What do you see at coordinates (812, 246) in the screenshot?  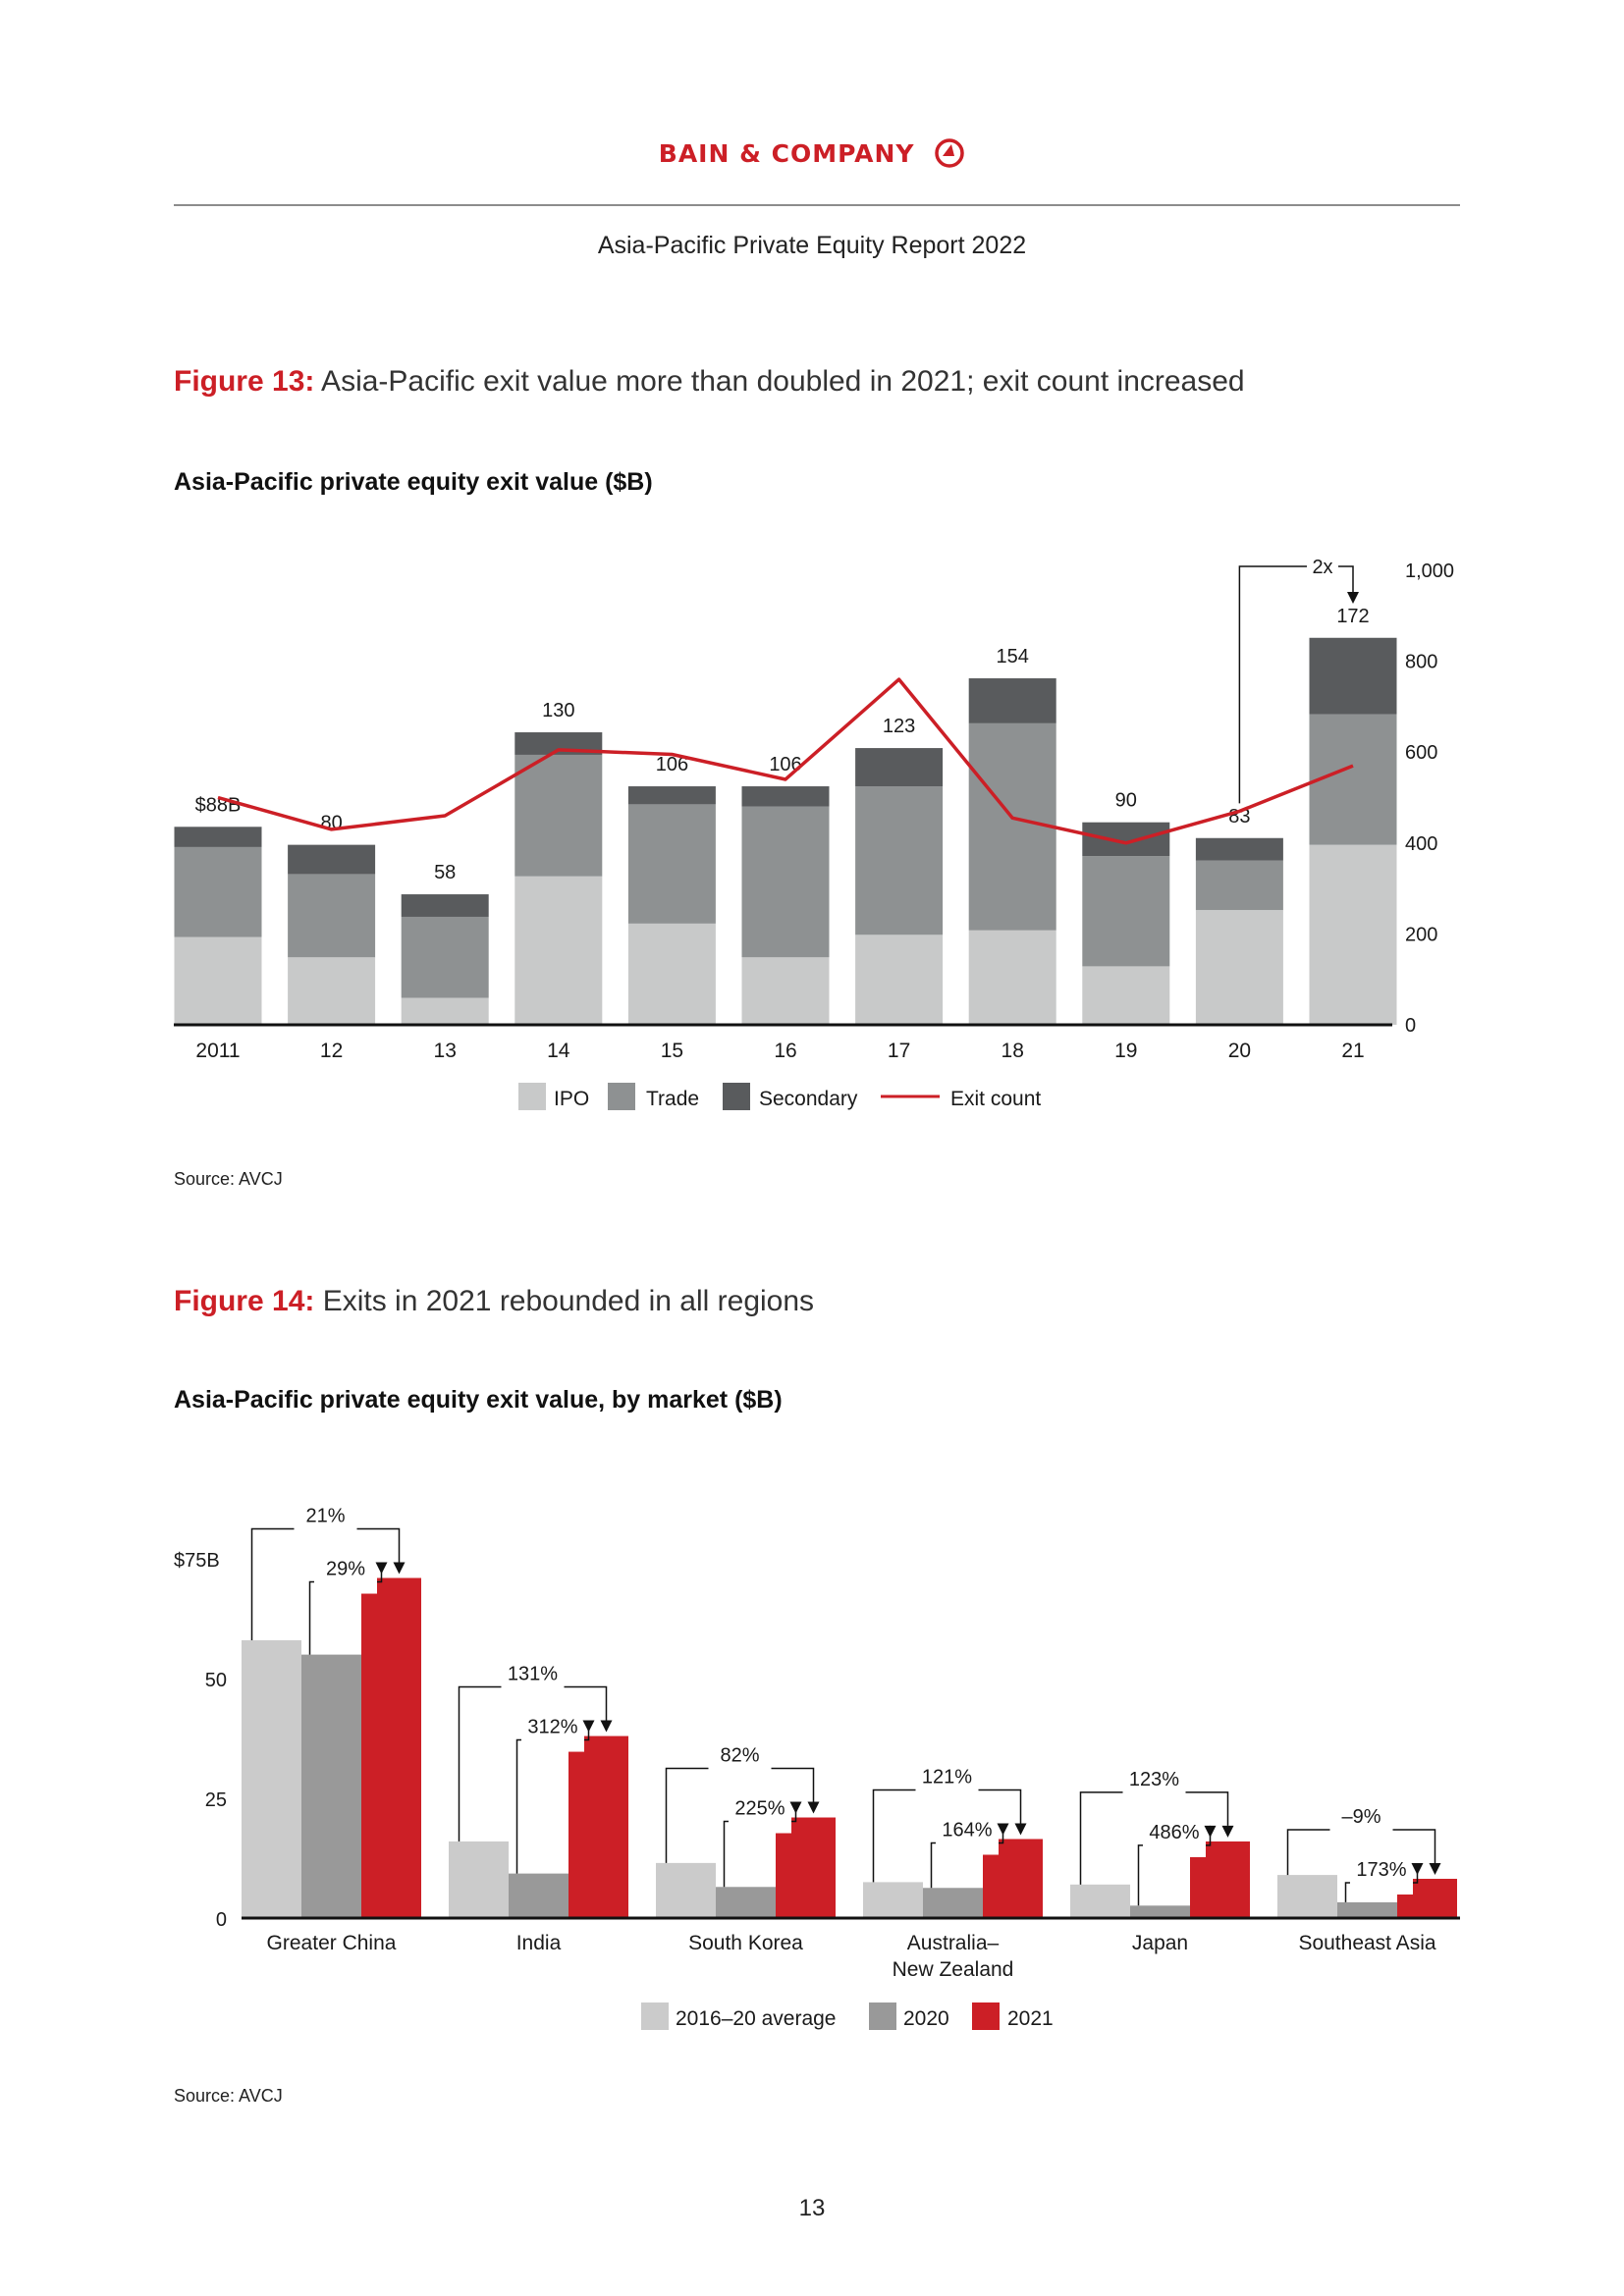 I see `report-title: Asia-Pacific Private Equity Report 2022` at bounding box center [812, 246].